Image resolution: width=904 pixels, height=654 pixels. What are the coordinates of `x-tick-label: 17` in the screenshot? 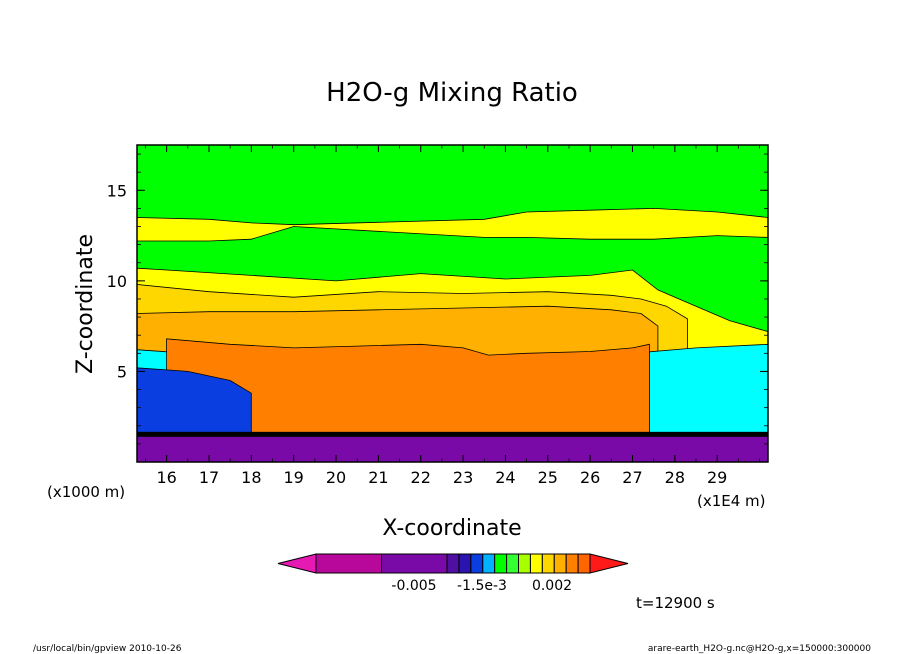 It's located at (209, 477).